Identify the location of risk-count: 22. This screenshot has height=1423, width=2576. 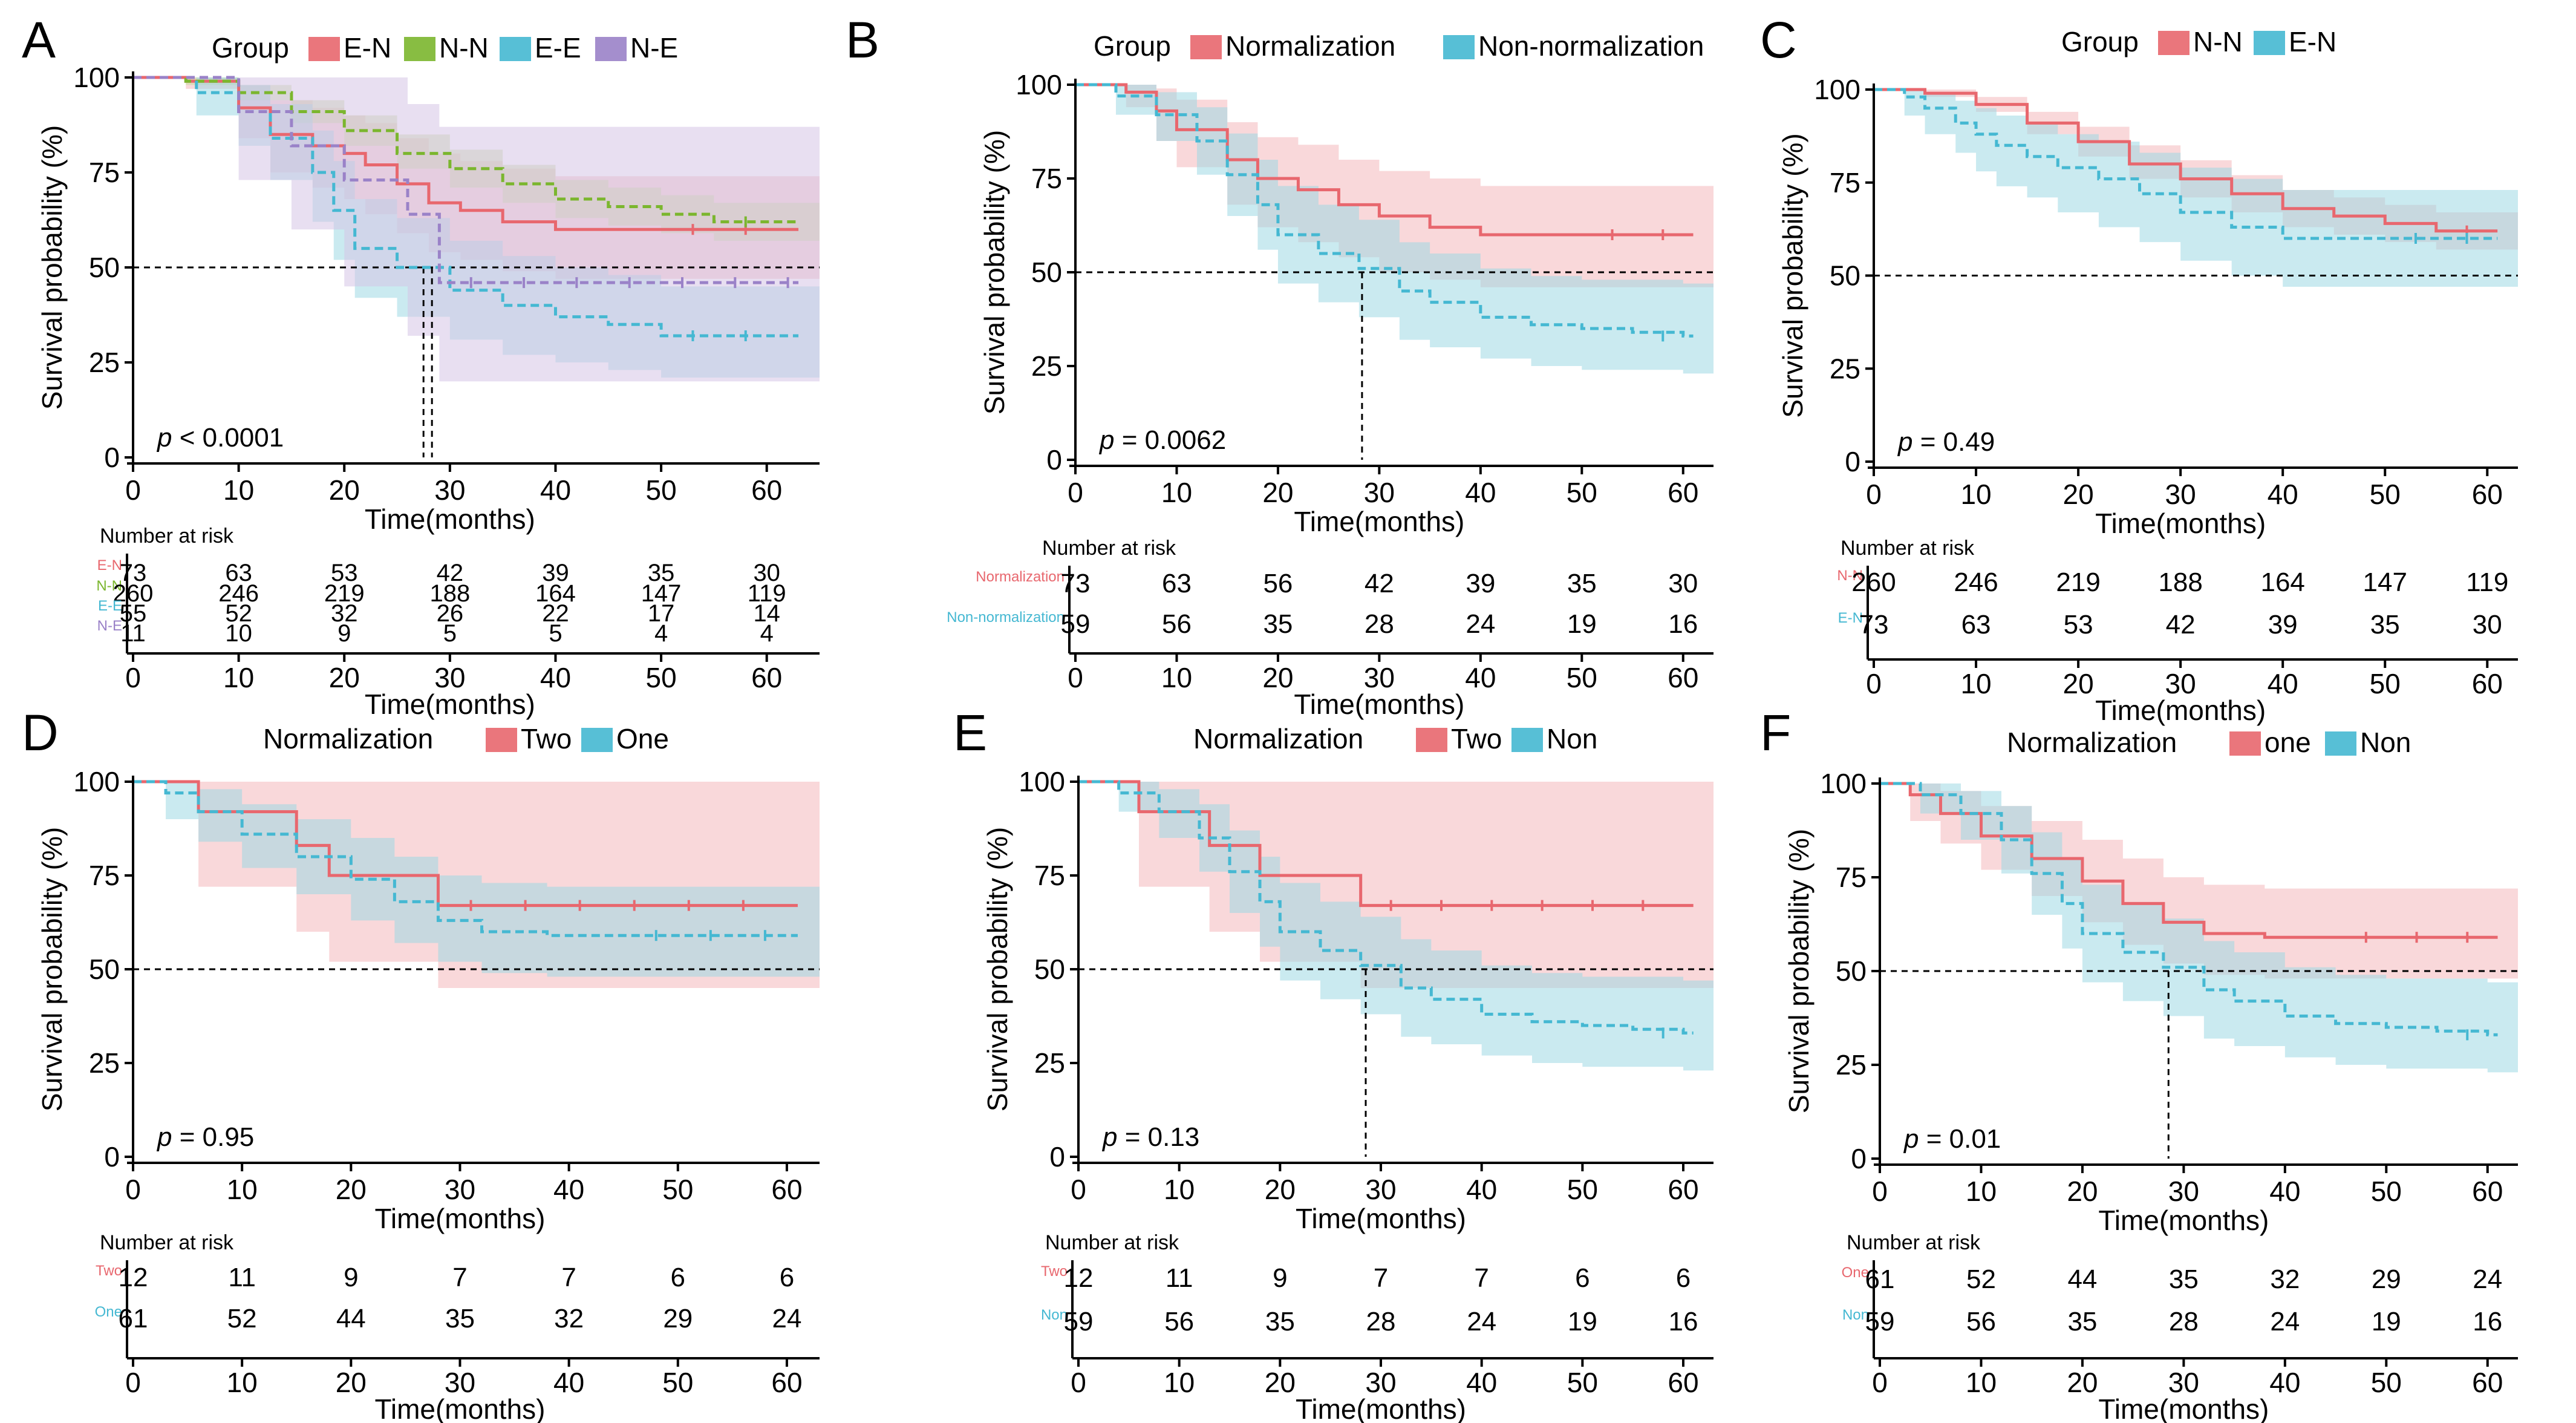
(555, 613).